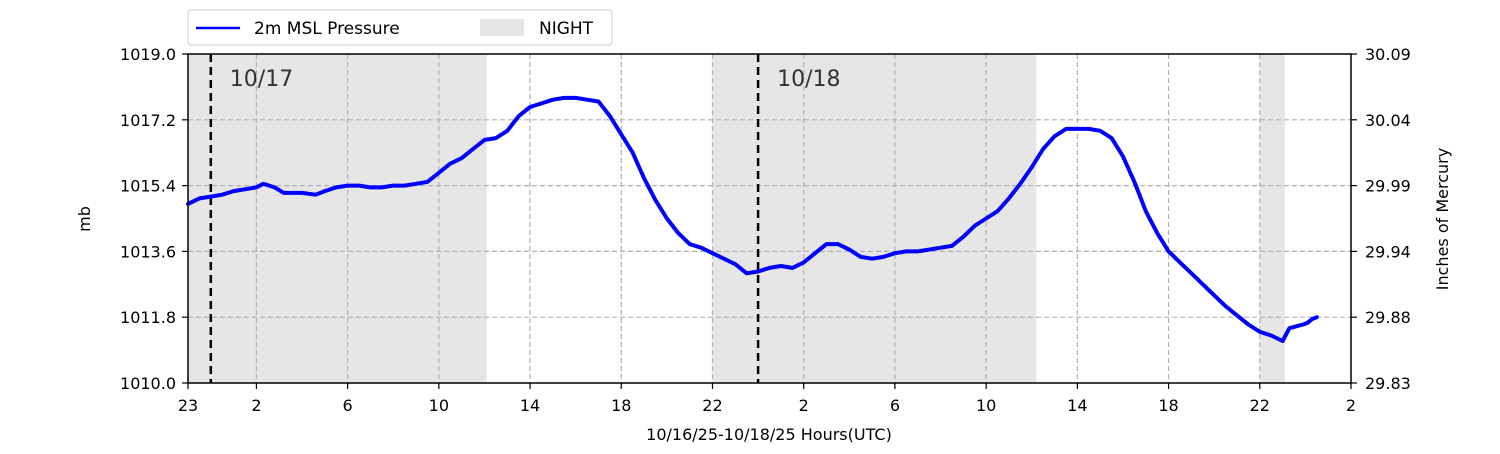  What do you see at coordinates (188, 405) in the screenshot?
I see `x-tick-label-0: 23` at bounding box center [188, 405].